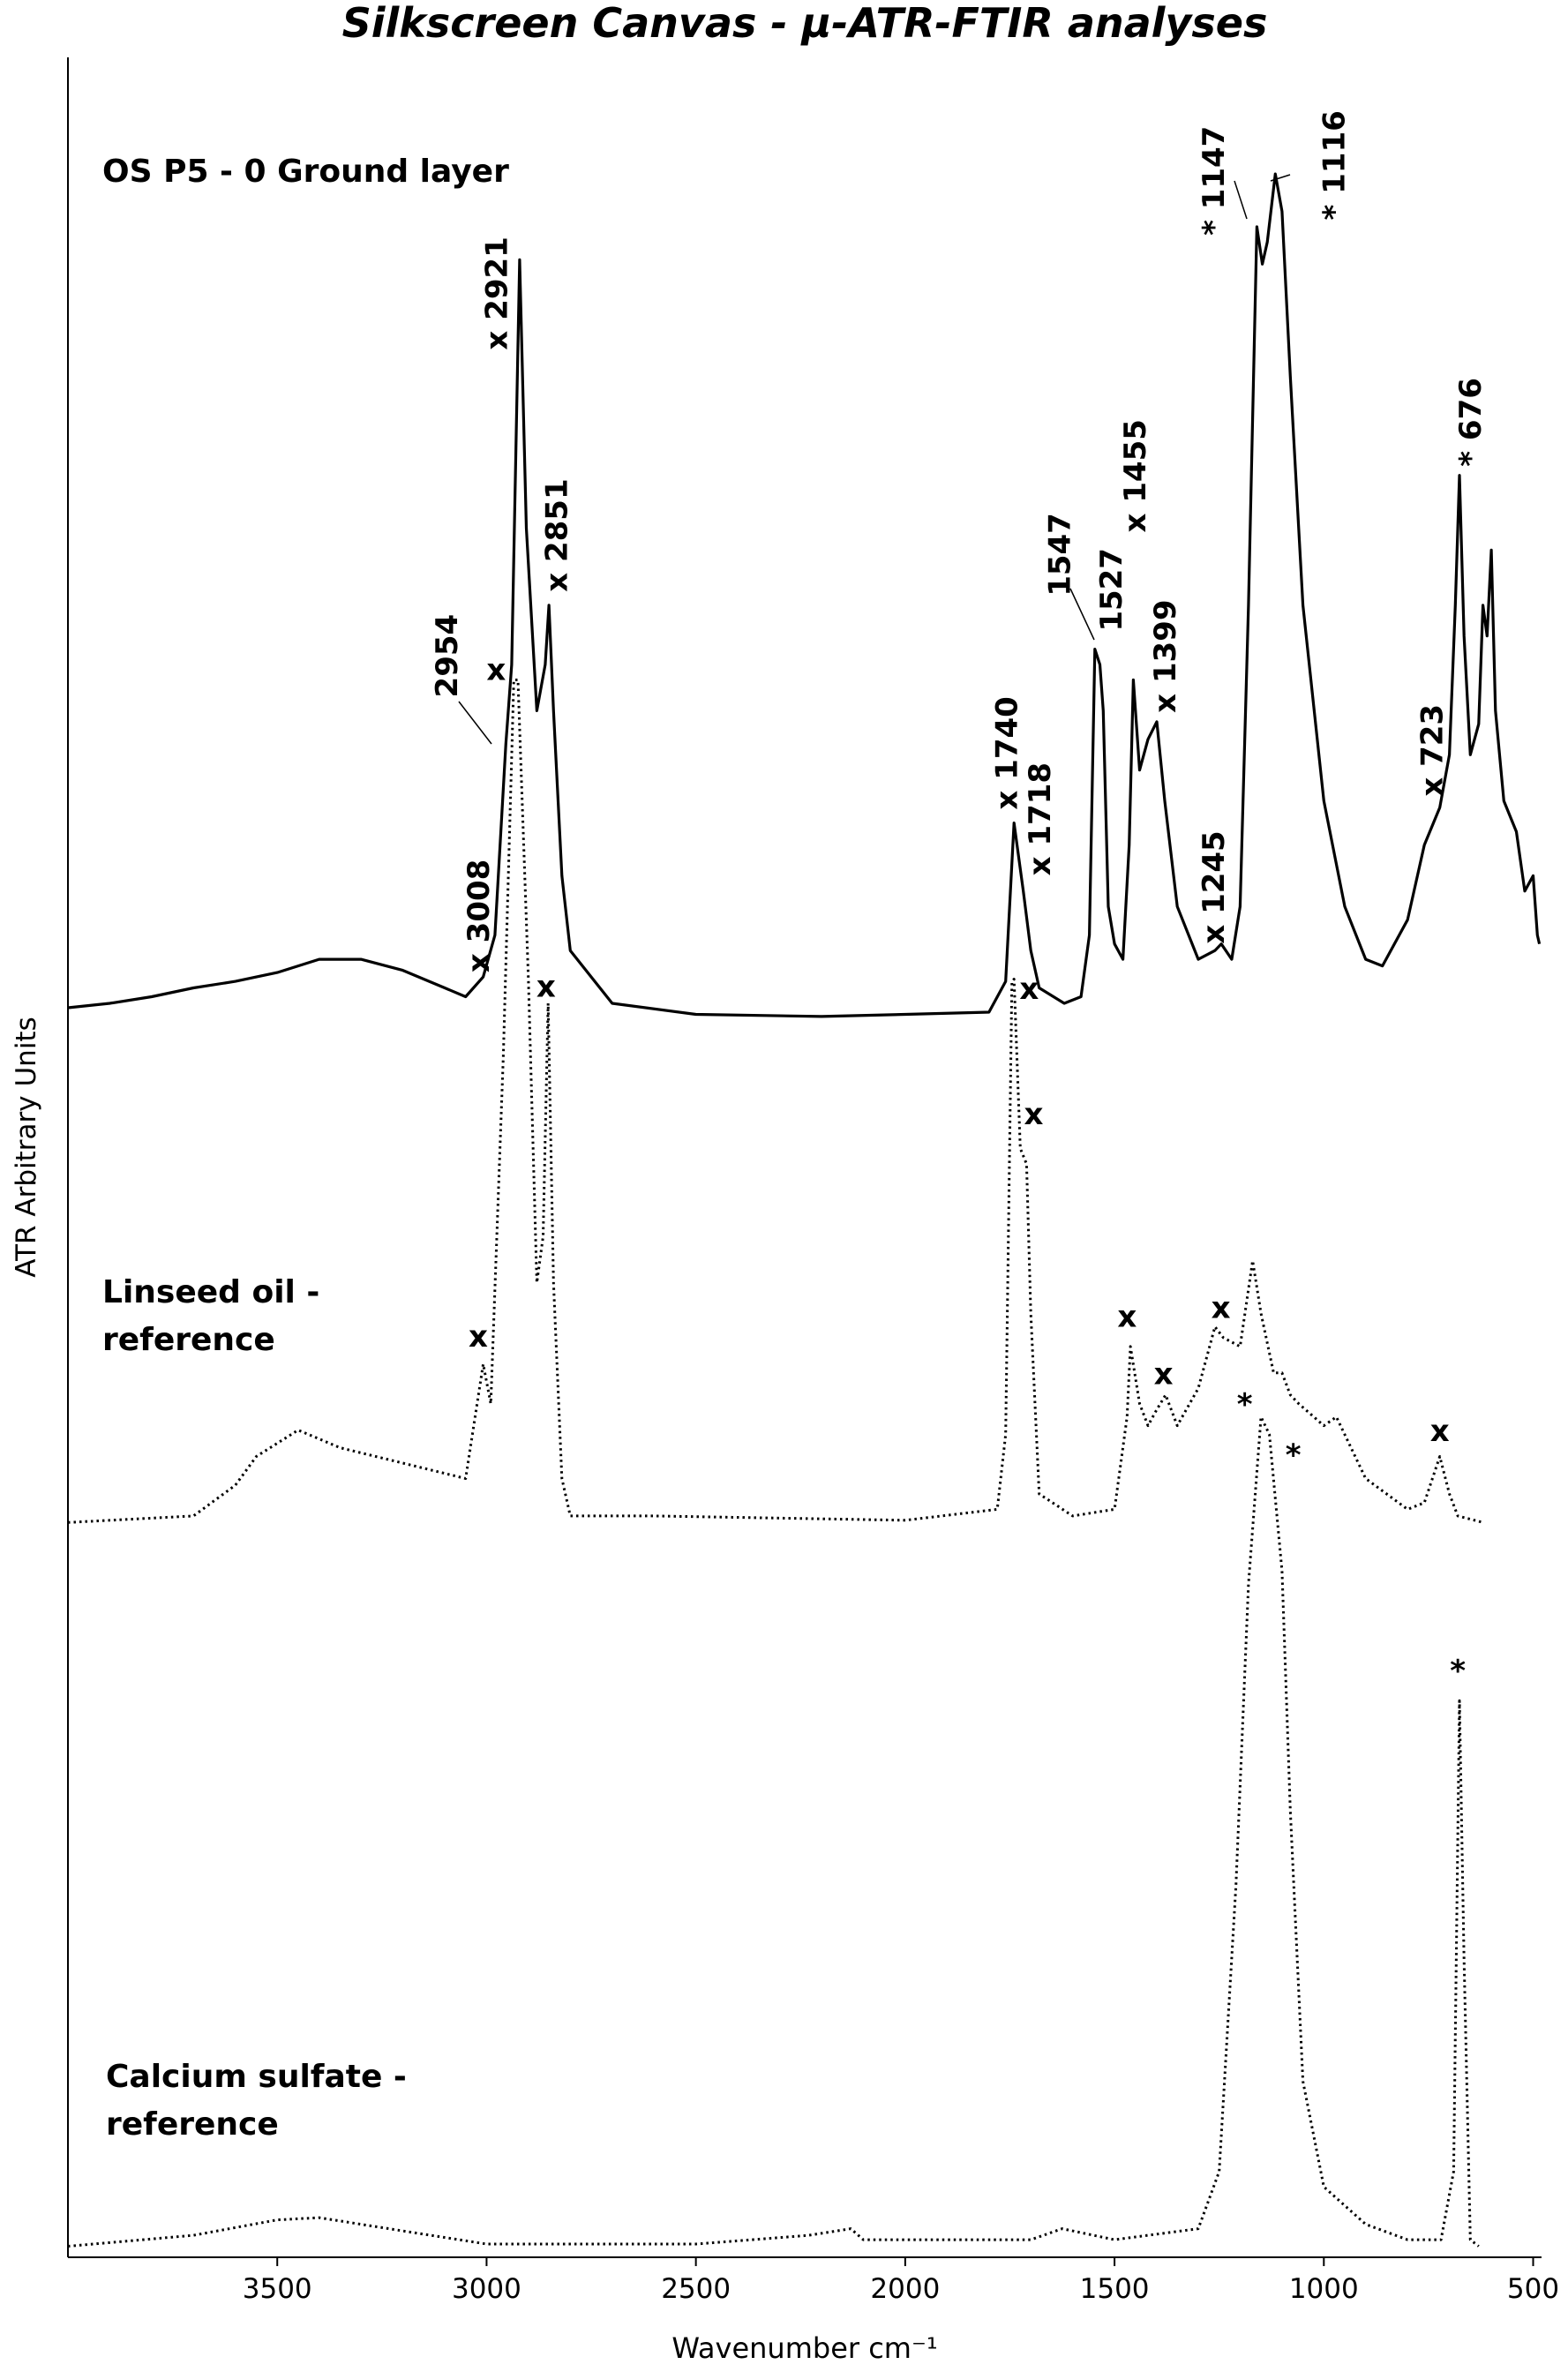 The height and width of the screenshot is (2372, 1568). I want to click on peak-label: x 2851, so click(557, 534).